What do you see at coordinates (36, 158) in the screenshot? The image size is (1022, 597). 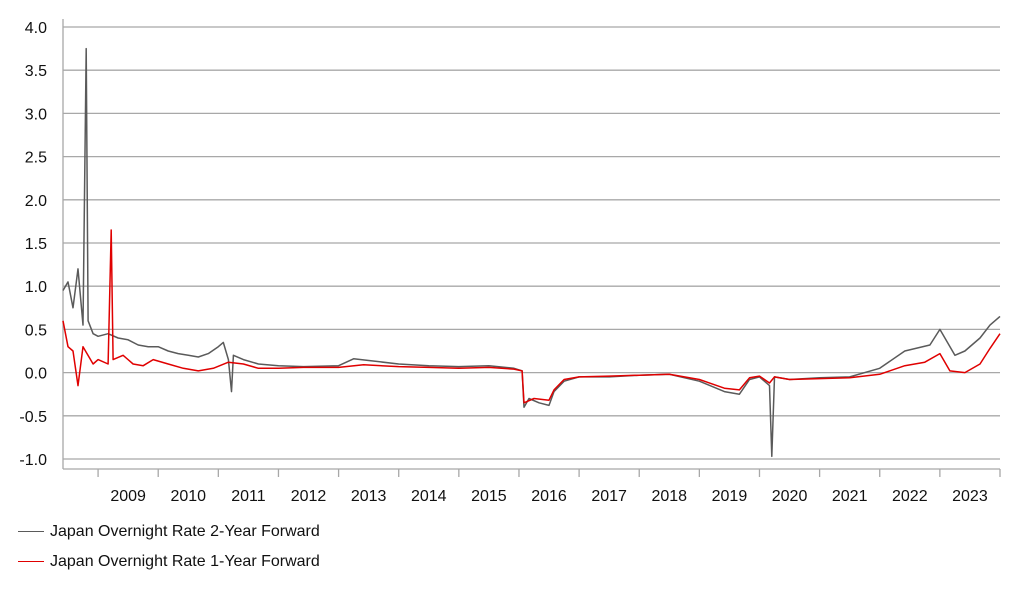 I see `y-tick-label: 2.5` at bounding box center [36, 158].